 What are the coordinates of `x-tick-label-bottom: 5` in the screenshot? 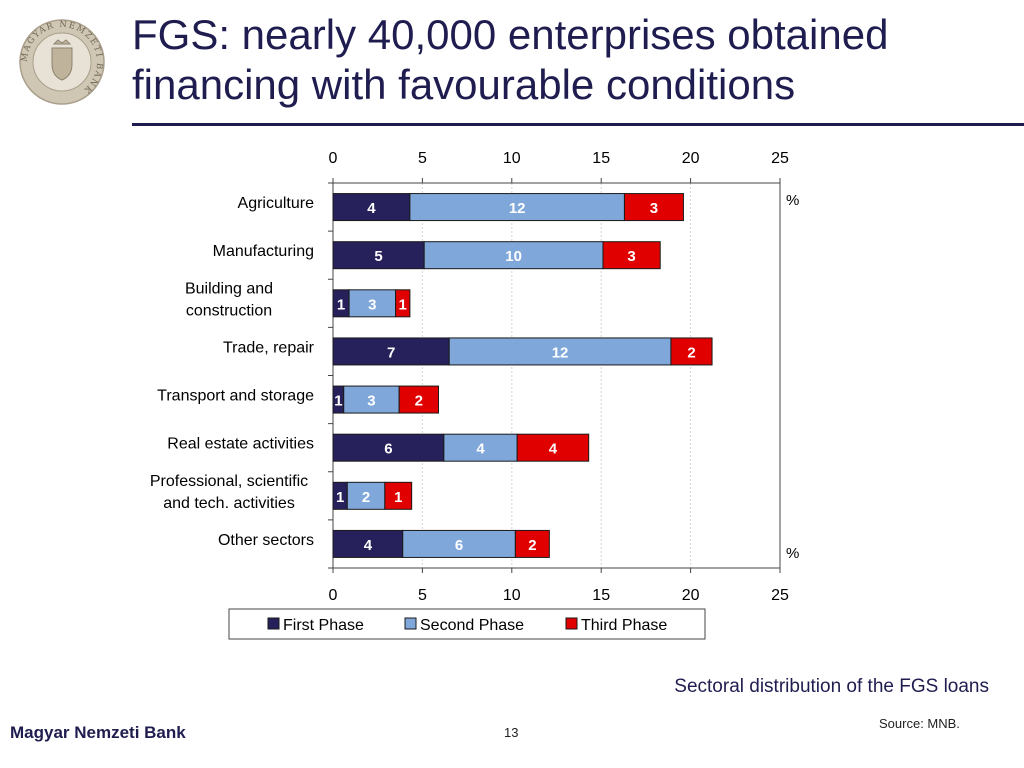 It's located at (422, 595).